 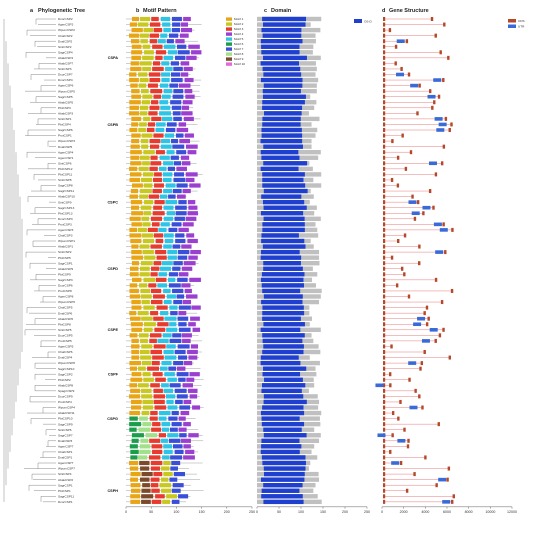 What do you see at coordinates (64, 380) in the screenshot?
I see `taxon-label: PbtCSP2` at bounding box center [64, 380].